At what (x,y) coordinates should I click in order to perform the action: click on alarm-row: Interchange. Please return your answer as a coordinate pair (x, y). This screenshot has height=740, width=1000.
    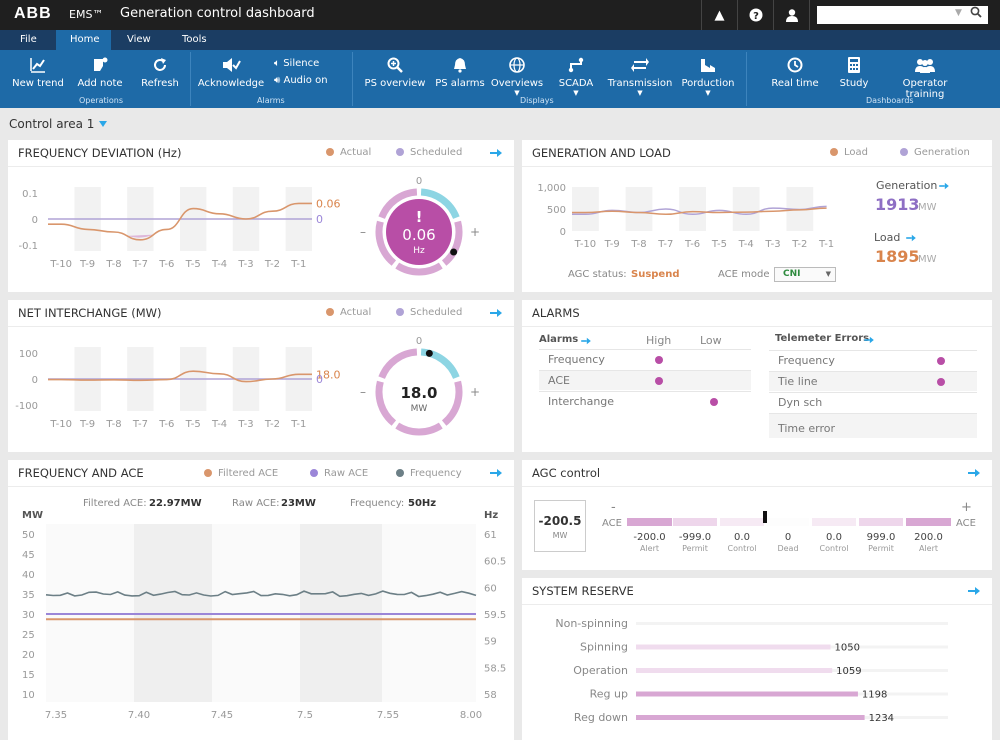
    Looking at the image, I should click on (645, 401).